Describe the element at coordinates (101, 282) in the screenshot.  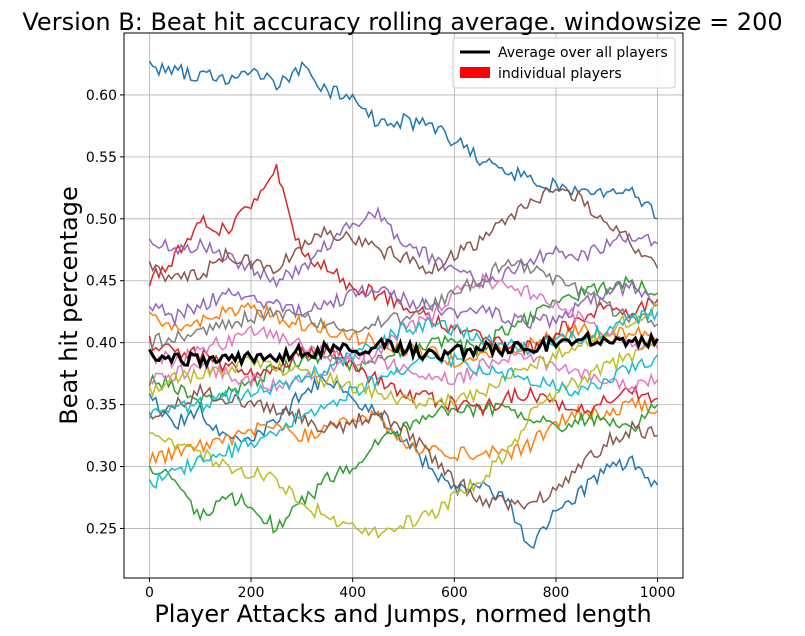
I see `y-tick-label: 0.45` at that location.